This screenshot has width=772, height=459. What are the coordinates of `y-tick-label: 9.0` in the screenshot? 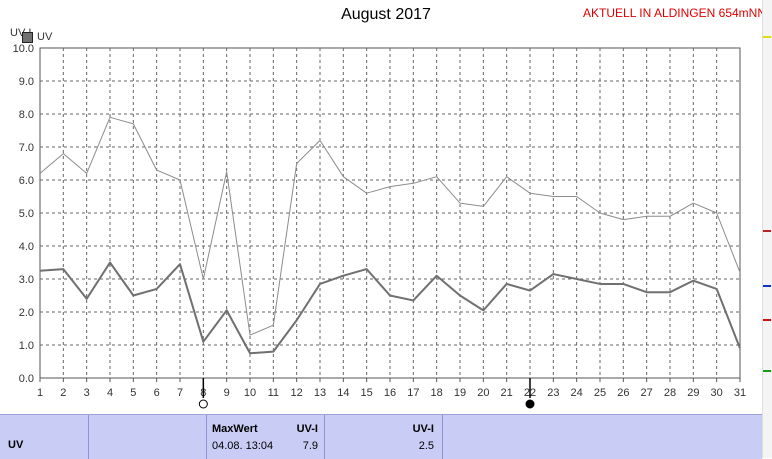 It's located at (26, 82).